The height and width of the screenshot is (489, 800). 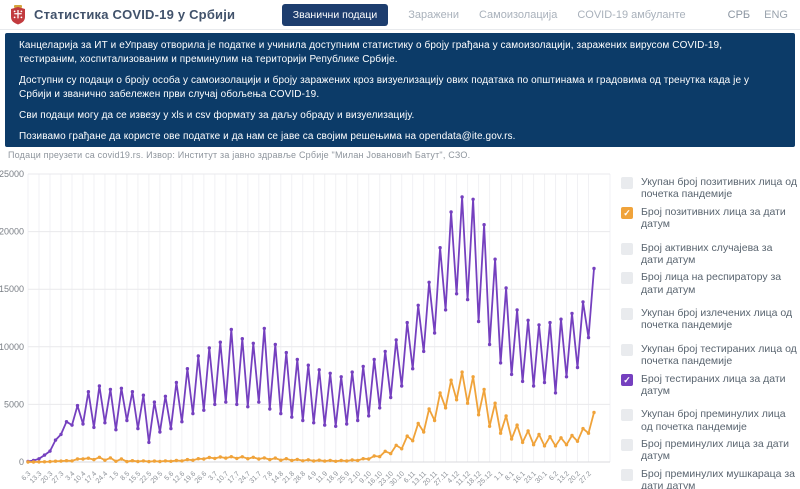 What do you see at coordinates (718, 478) in the screenshot?
I see `legend-label: Број преминулих мушкараца за дати датум` at bounding box center [718, 478].